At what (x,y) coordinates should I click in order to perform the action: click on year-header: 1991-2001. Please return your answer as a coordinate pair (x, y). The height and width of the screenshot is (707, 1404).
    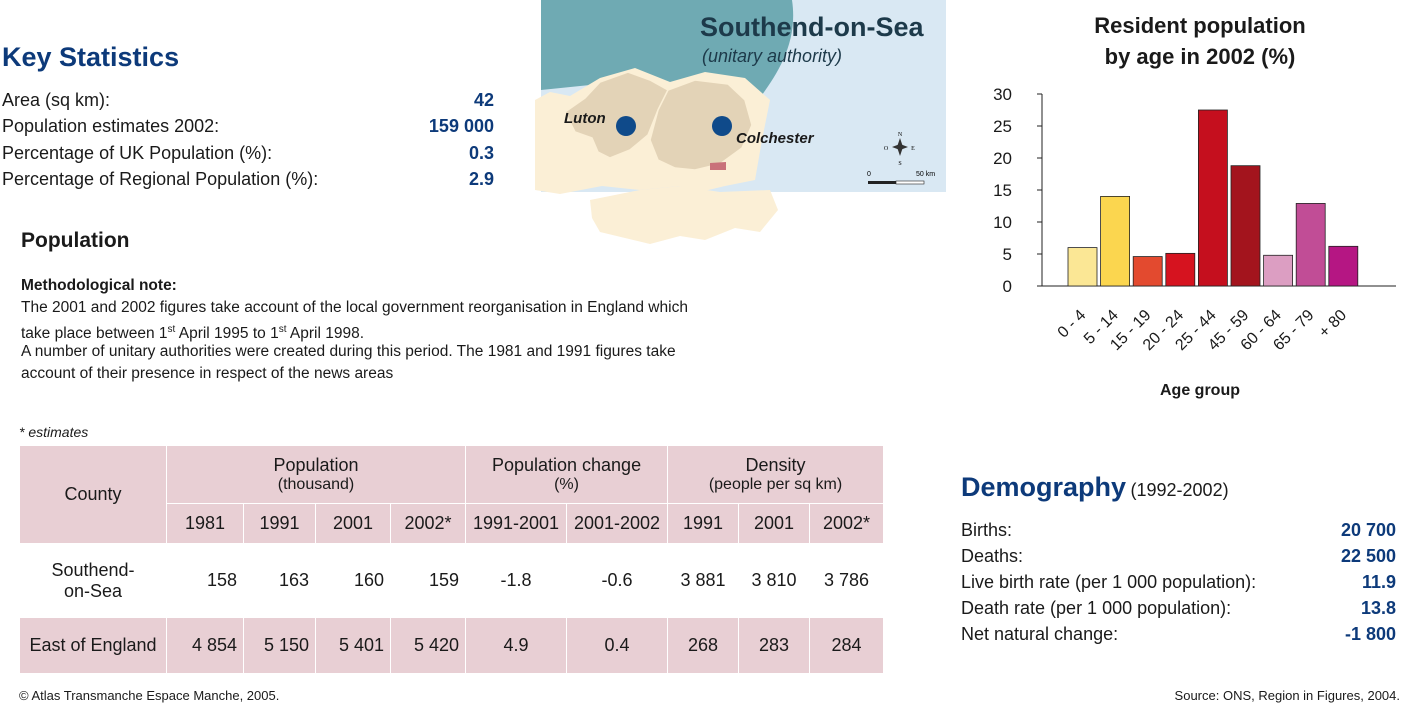
    Looking at the image, I should click on (516, 523).